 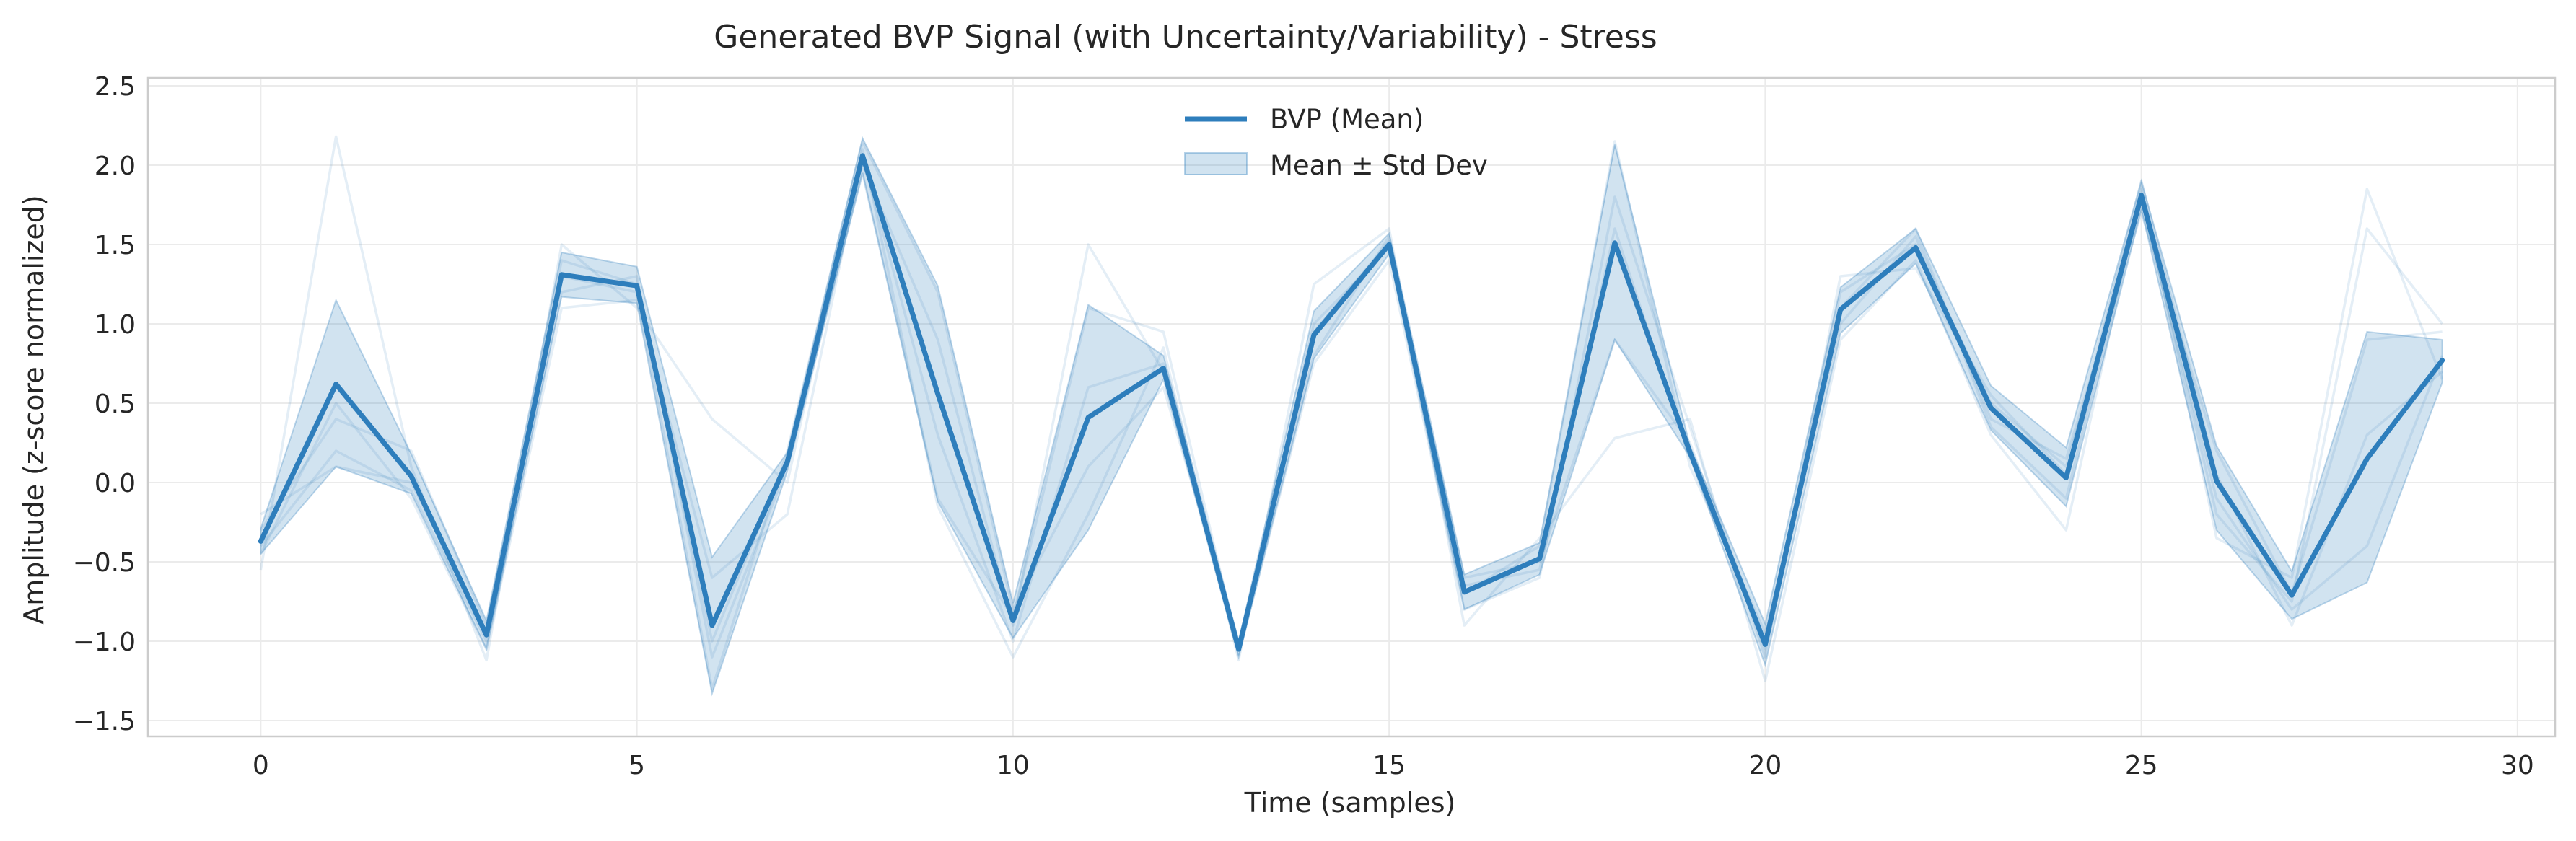 What do you see at coordinates (2141, 765) in the screenshot?
I see `x-tick-label: 25` at bounding box center [2141, 765].